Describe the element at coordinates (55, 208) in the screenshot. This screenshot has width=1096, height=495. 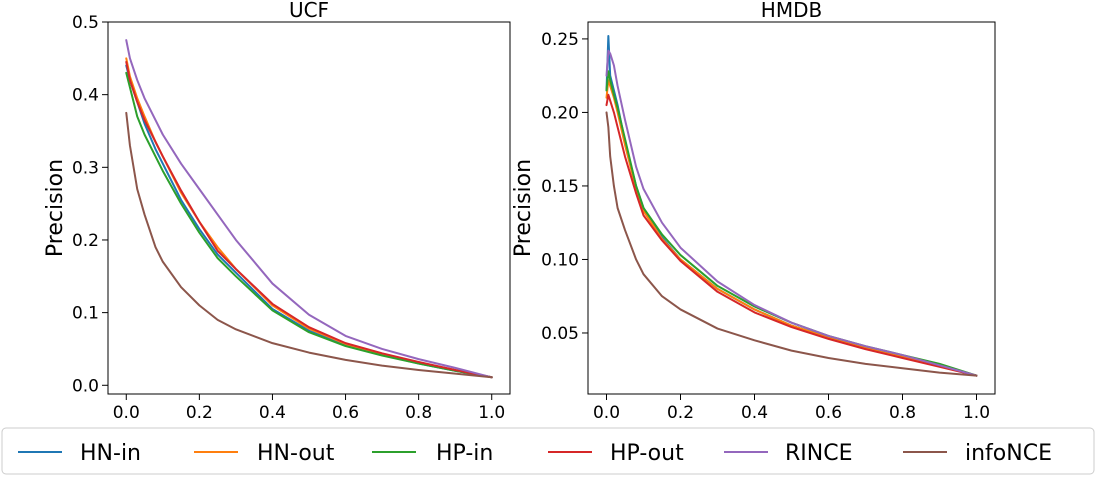
I see `ucf-y-axis-label: Precision` at that location.